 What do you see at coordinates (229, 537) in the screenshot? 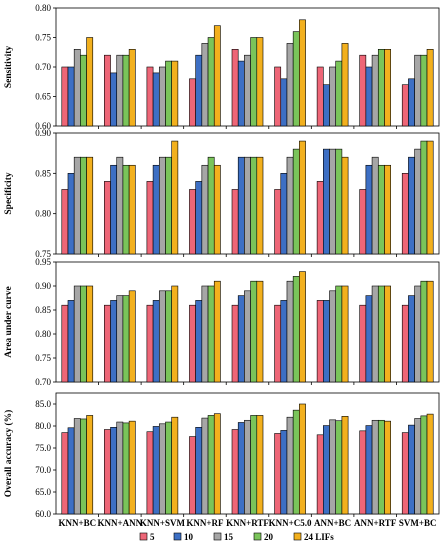
I see `legend-label: 15` at bounding box center [229, 537].